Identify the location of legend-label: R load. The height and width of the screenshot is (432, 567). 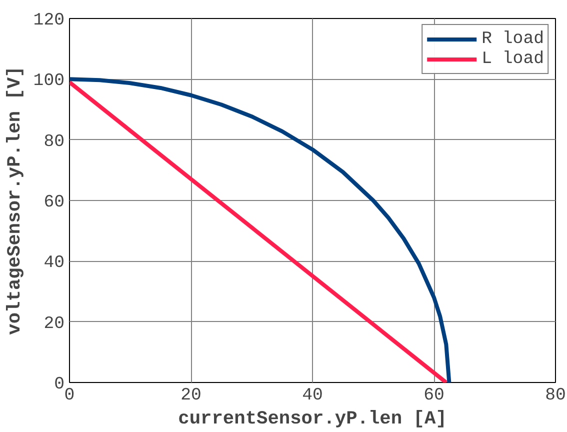
(513, 39).